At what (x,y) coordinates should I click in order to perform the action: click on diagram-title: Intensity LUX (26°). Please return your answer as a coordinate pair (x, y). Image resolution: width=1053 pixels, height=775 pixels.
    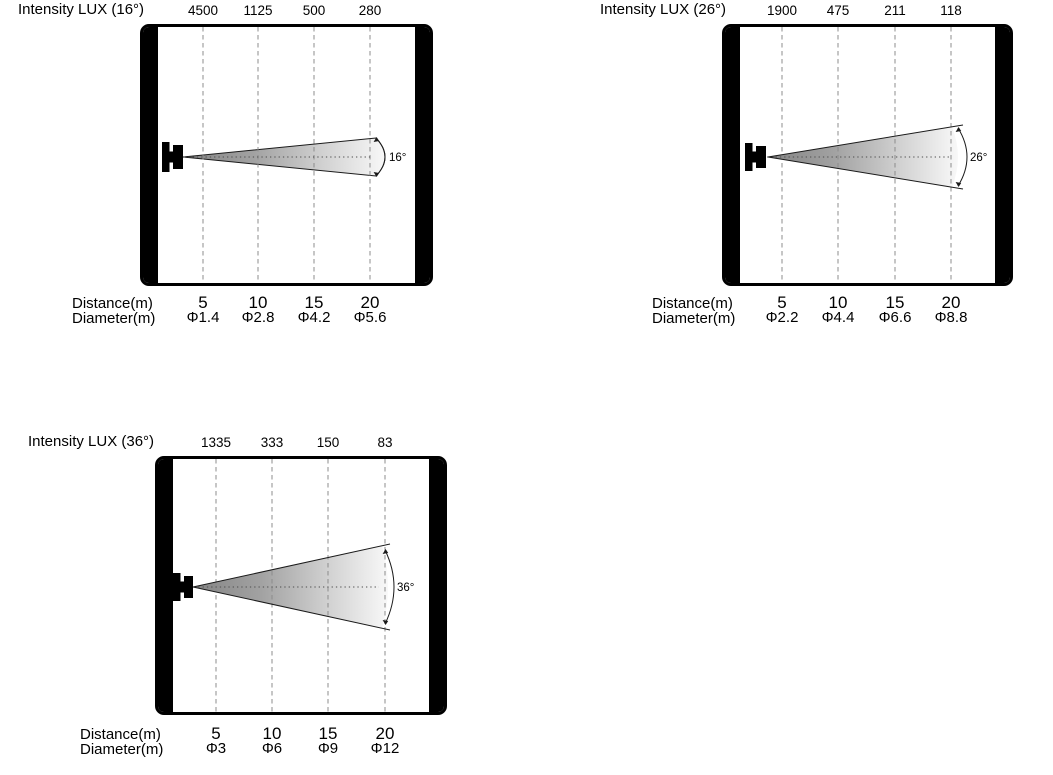
    Looking at the image, I should click on (663, 9).